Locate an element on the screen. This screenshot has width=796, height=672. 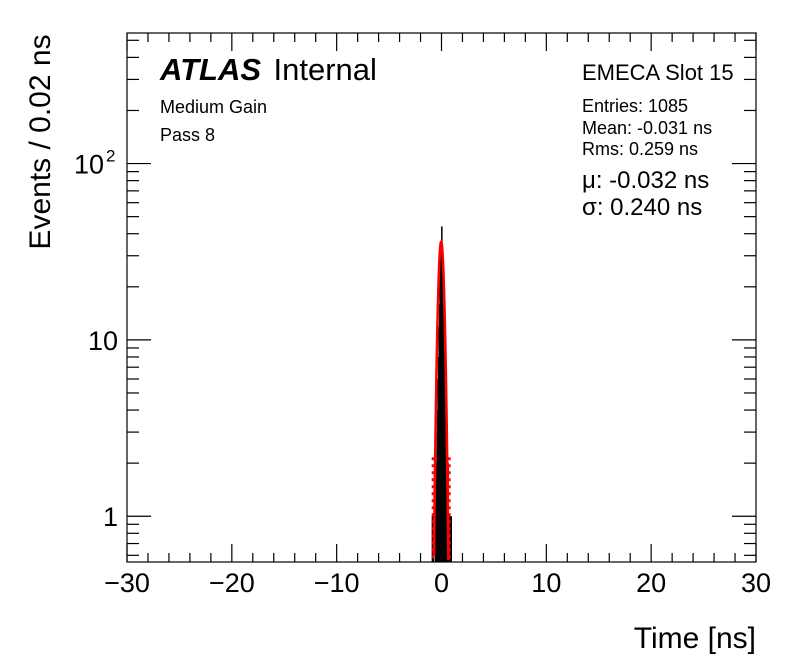
entries-label: Entries: 1085 is located at coordinates (635, 106).